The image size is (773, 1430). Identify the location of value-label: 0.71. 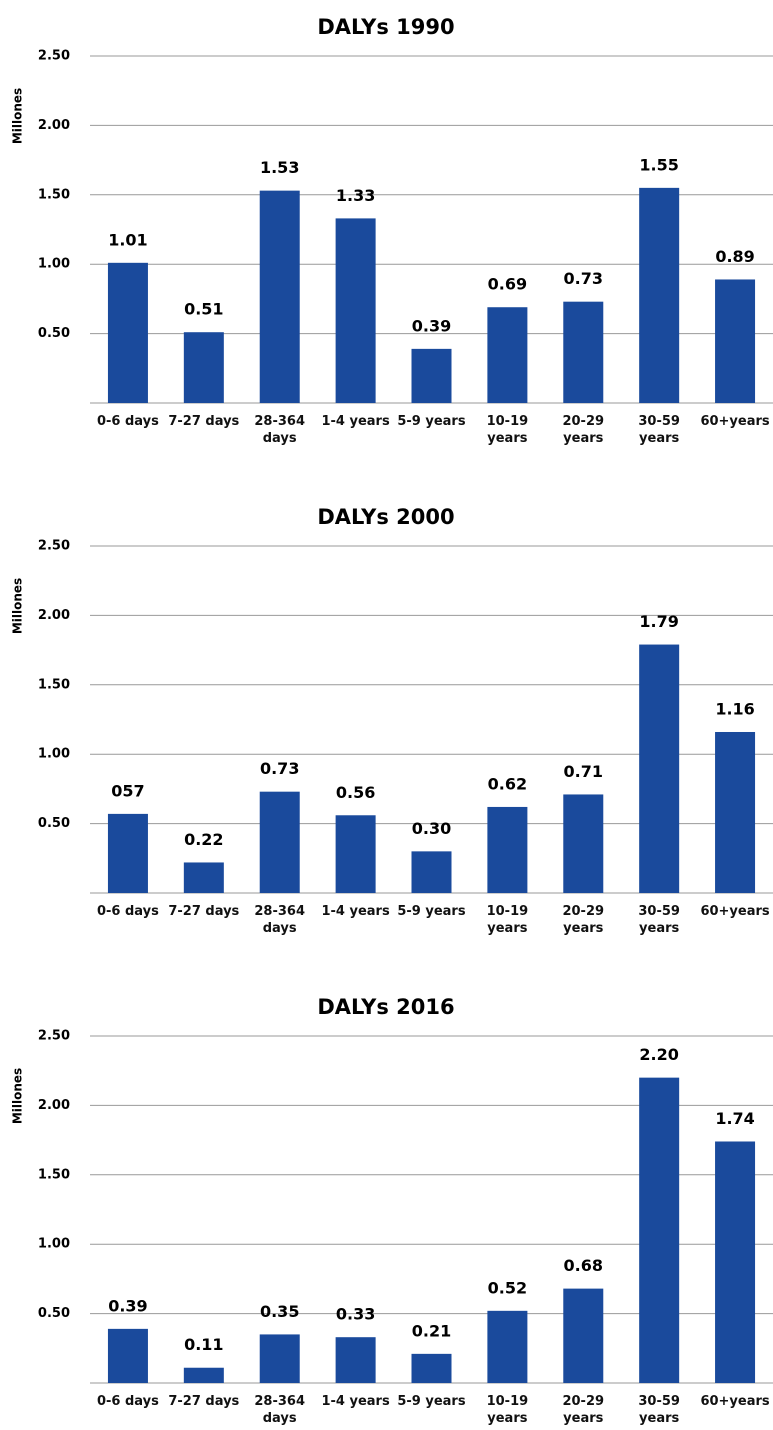
(583, 771).